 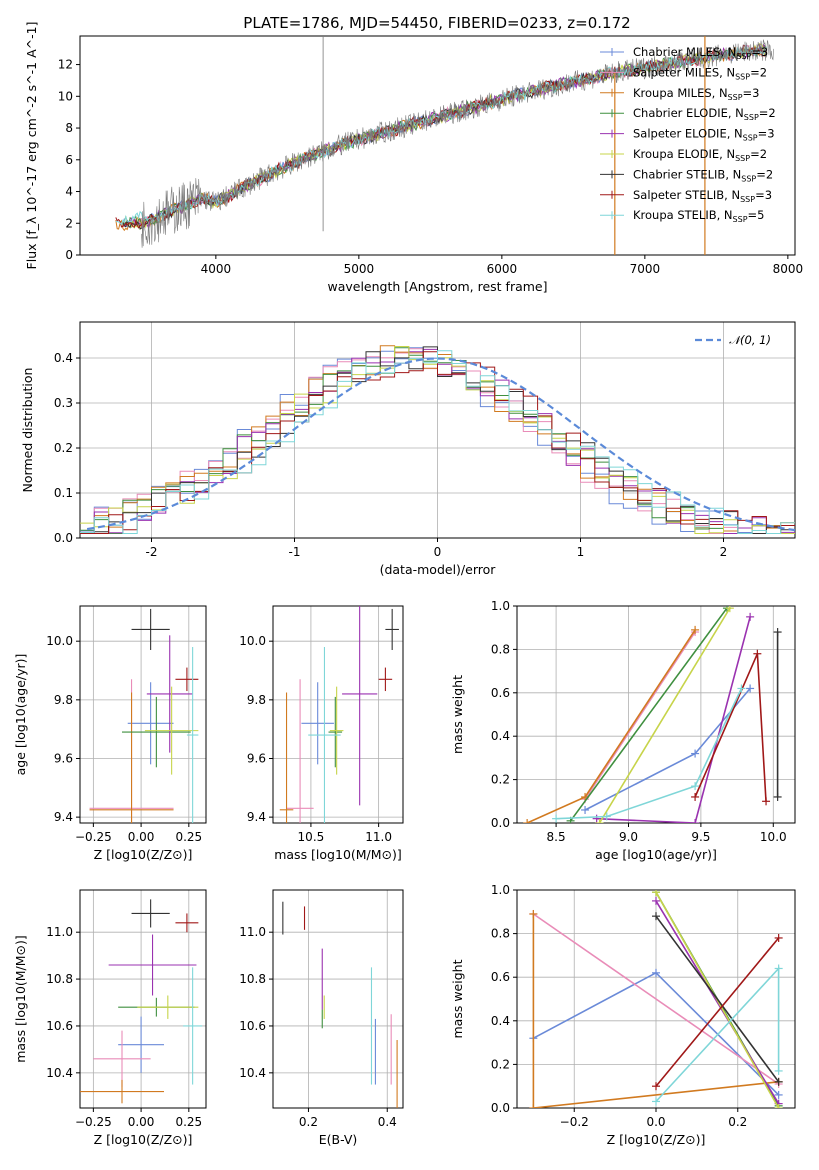 I want to click on legend-entry: Kroupa ELODIE, NSSP=2, so click(x=700, y=155).